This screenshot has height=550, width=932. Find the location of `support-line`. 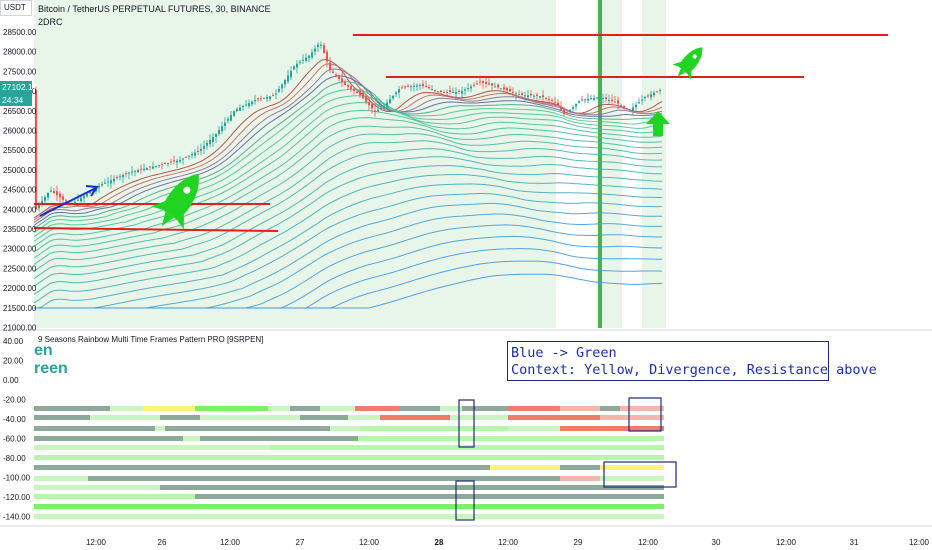

support-line is located at coordinates (156, 229).